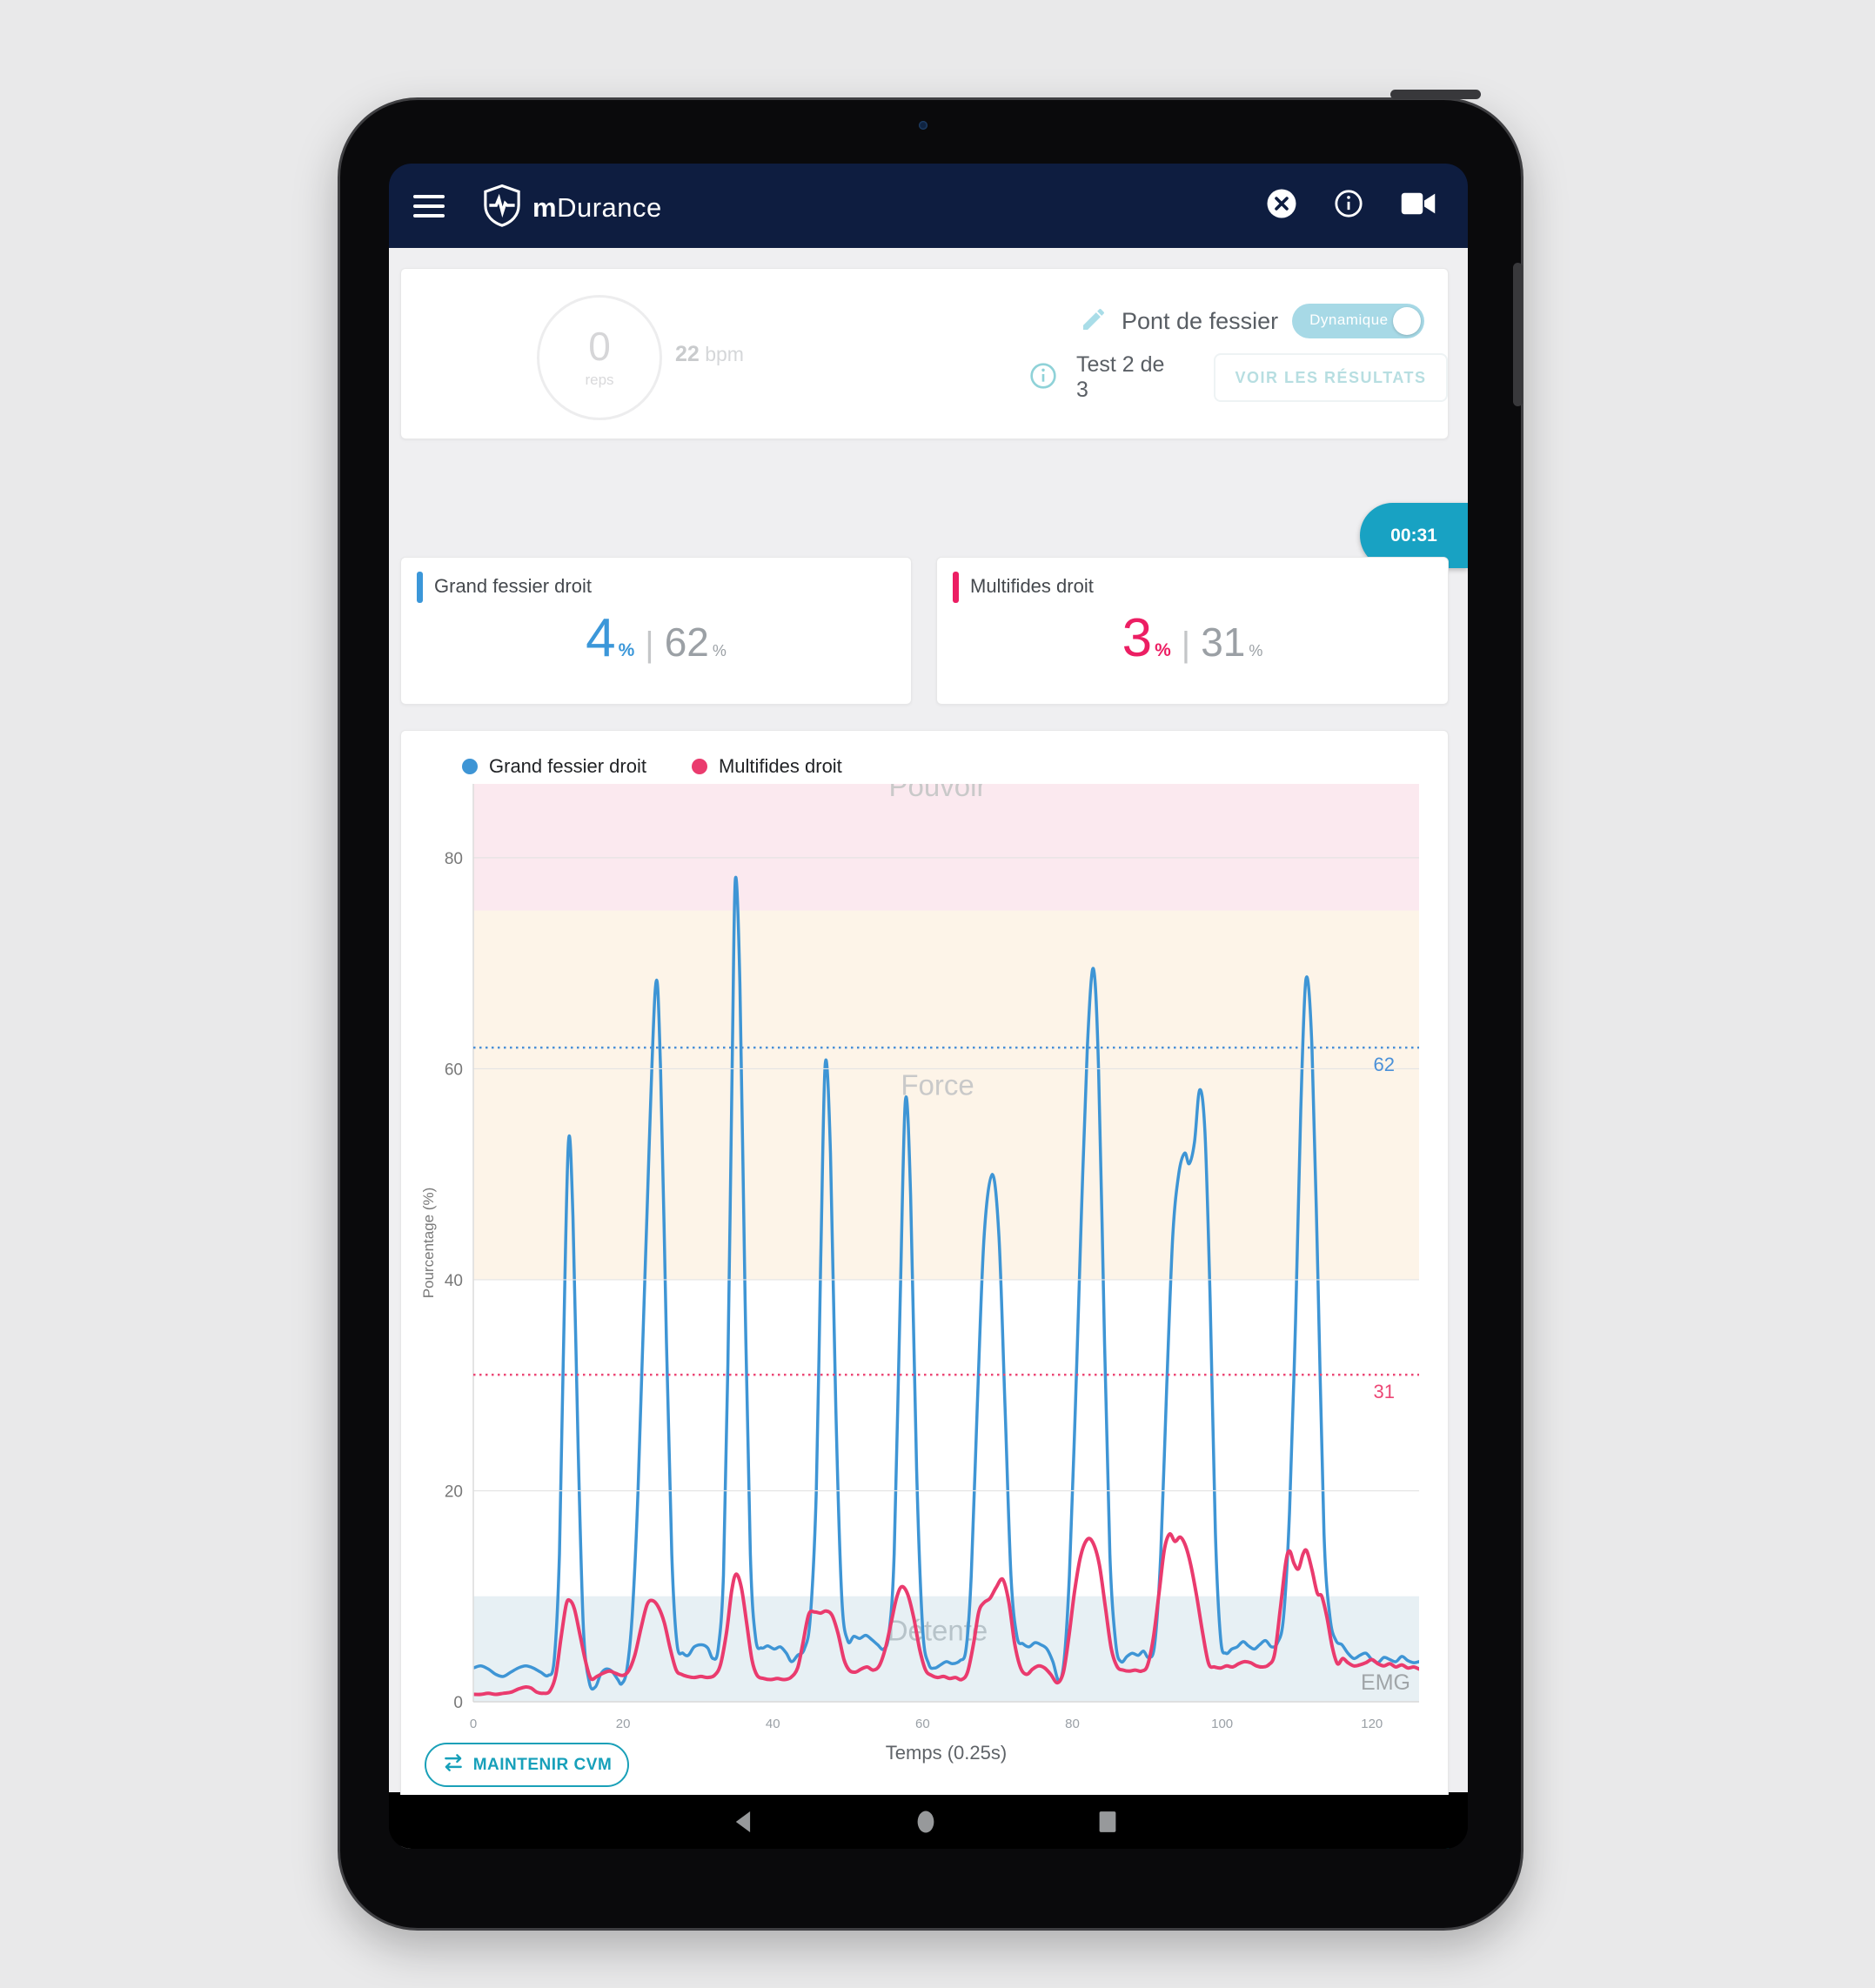 This screenshot has height=1988, width=1875. Describe the element at coordinates (1348, 206) in the screenshot. I see `info-icon` at that location.